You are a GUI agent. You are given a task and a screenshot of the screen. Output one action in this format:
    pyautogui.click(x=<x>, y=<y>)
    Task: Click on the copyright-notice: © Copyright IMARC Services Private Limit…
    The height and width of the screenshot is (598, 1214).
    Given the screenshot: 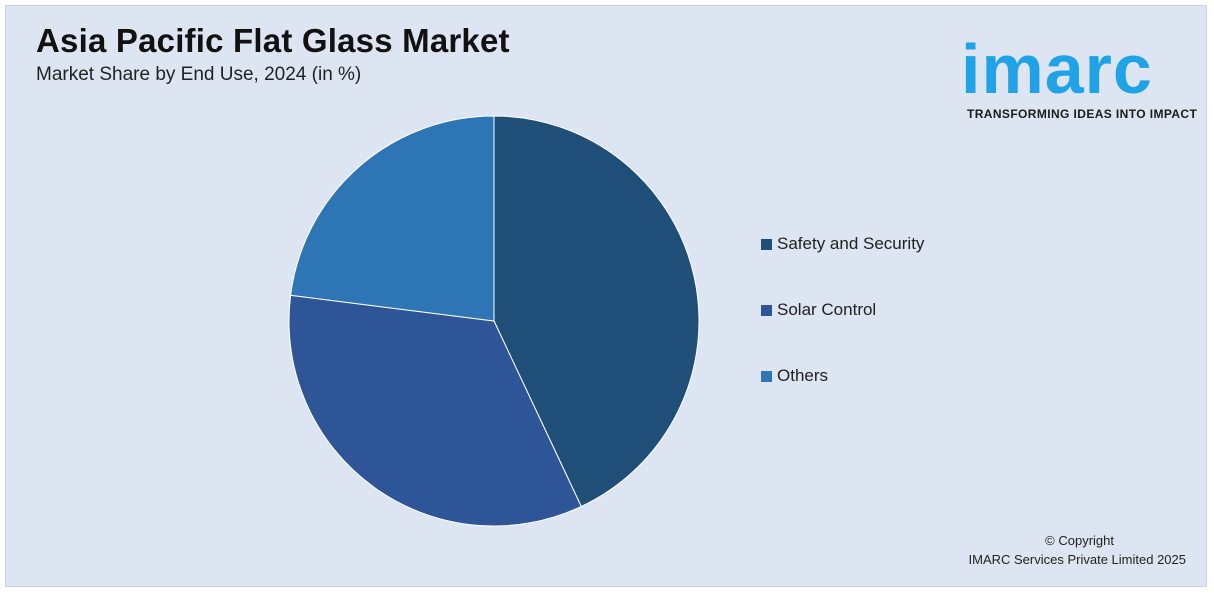 What is the action you would take?
    pyautogui.click(x=1077, y=550)
    